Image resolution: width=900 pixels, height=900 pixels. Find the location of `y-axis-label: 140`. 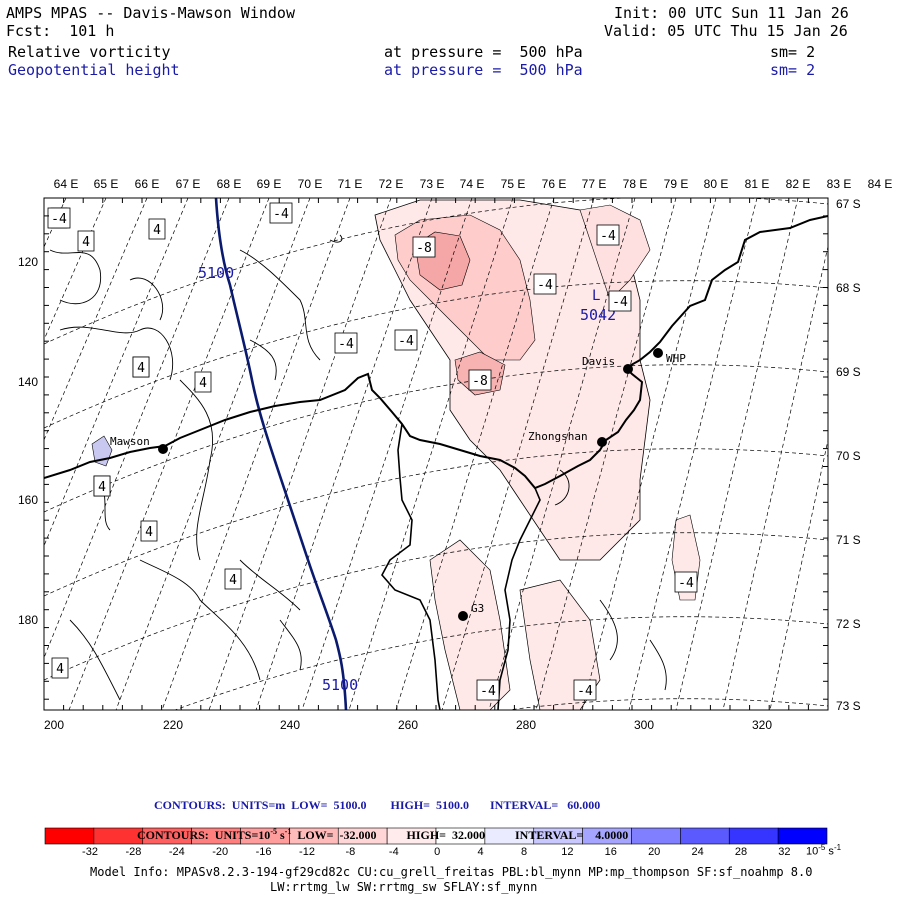

y-axis-label: 140 is located at coordinates (28, 382).